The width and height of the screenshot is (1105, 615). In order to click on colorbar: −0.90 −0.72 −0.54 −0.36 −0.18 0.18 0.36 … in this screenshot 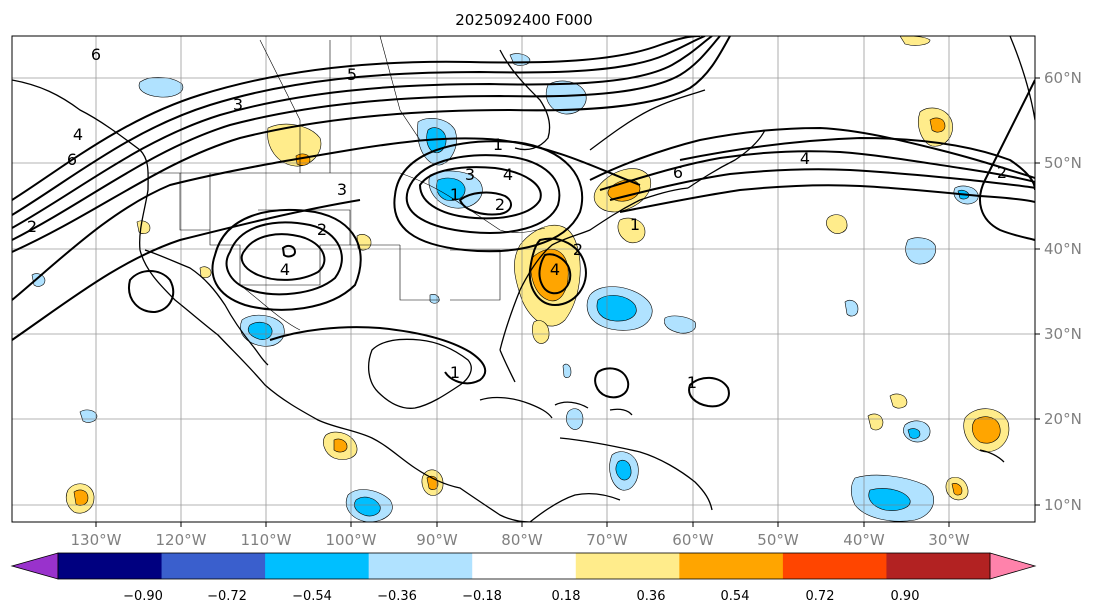, I will do `click(523, 578)`.